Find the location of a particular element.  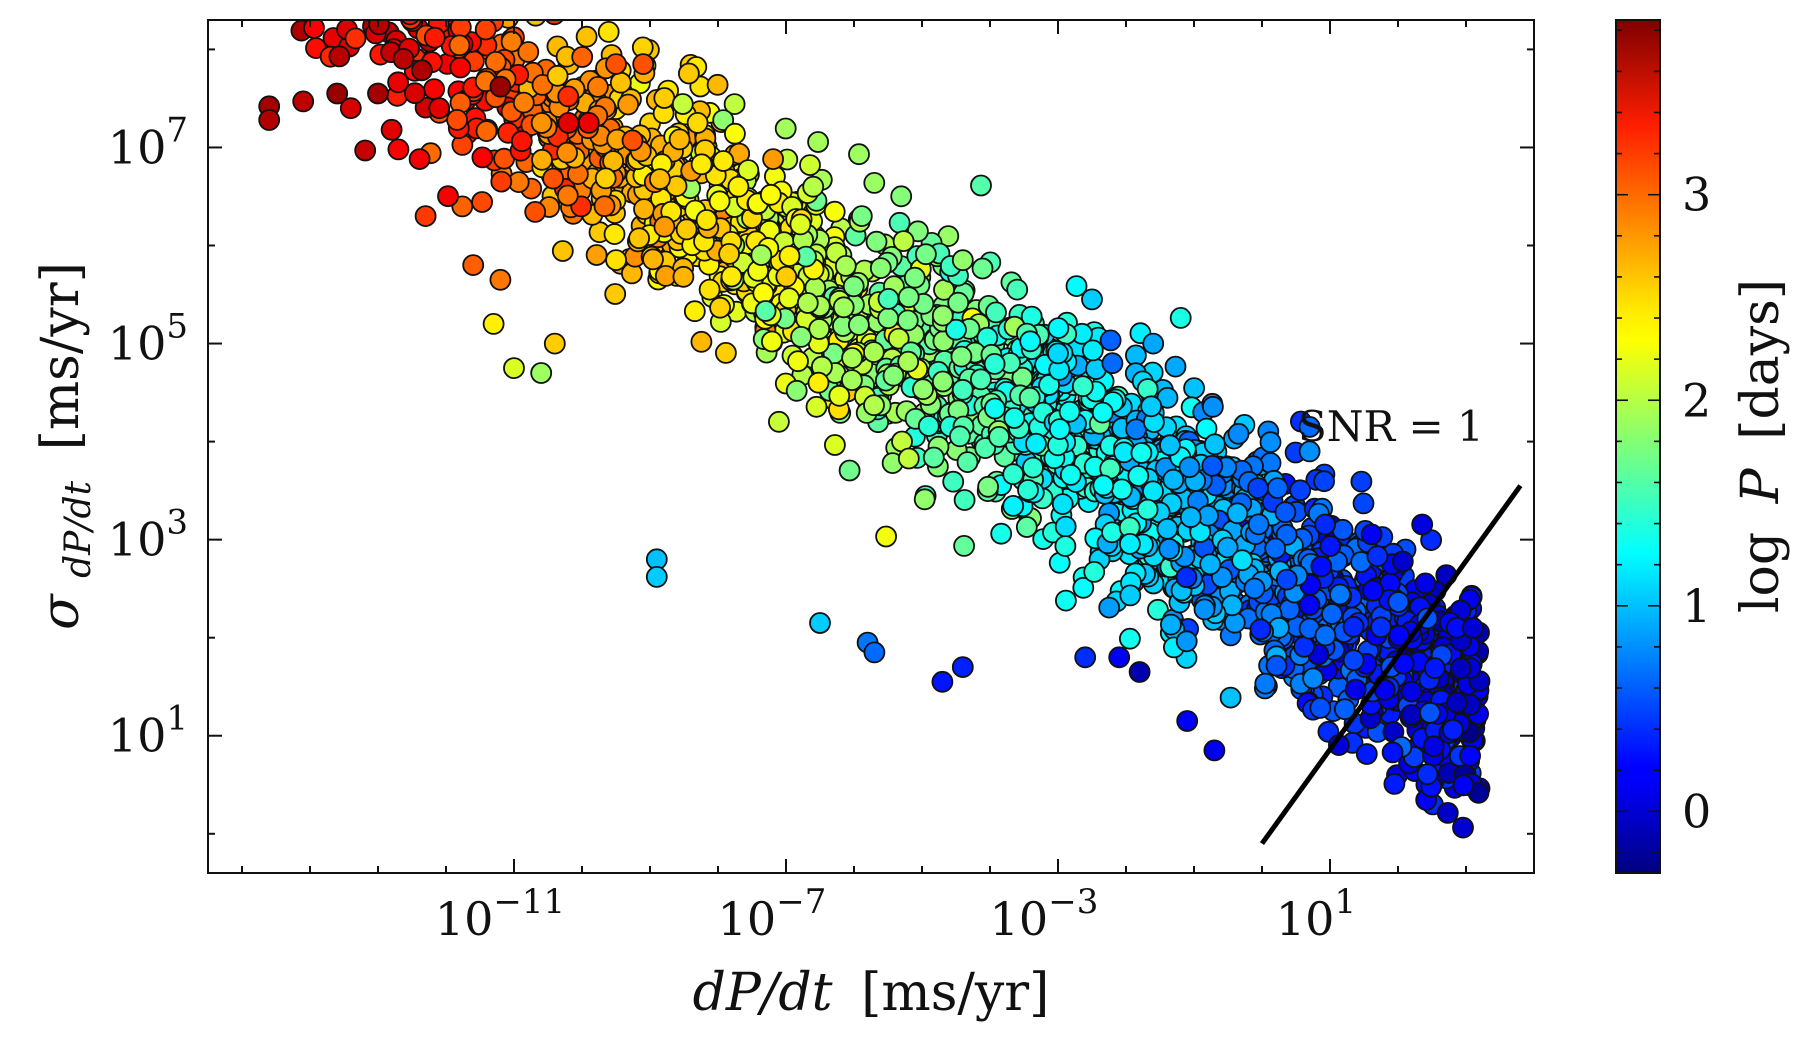

x-tick-label: 10⁻³ is located at coordinates (1044, 914).